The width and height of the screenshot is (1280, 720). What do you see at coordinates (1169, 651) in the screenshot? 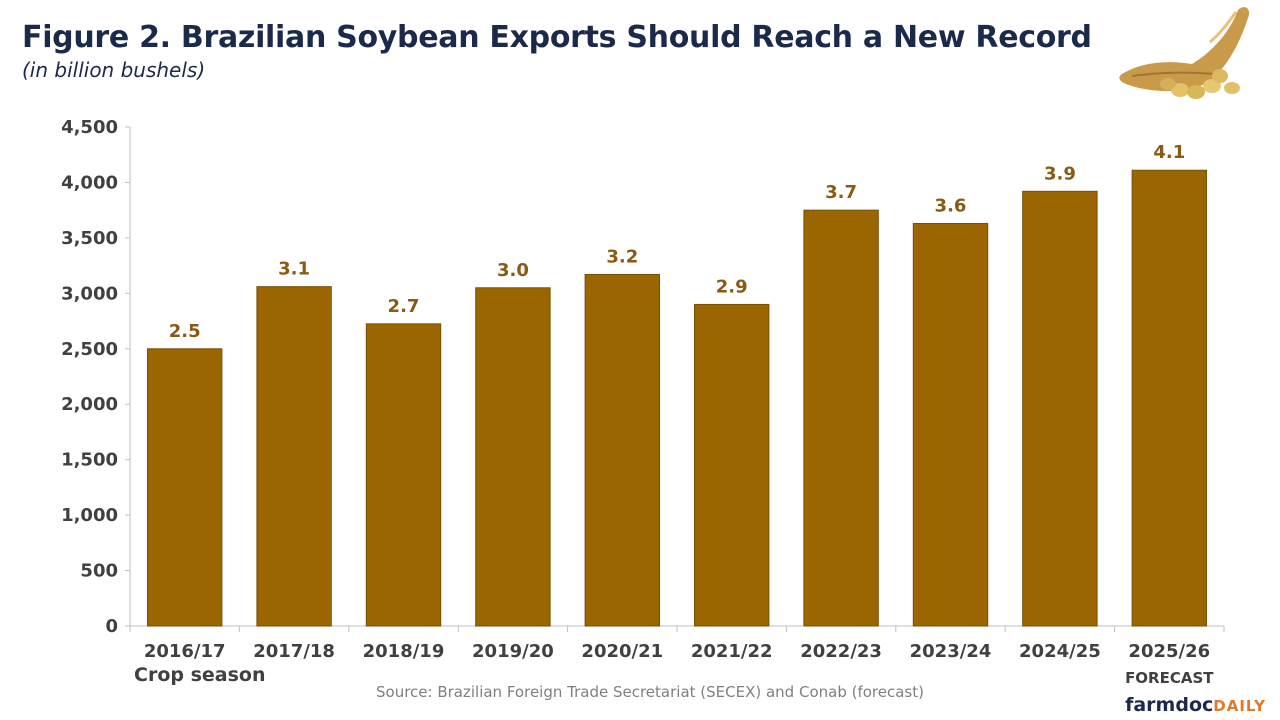
I see `x-tick-label: 2025/26` at bounding box center [1169, 651].